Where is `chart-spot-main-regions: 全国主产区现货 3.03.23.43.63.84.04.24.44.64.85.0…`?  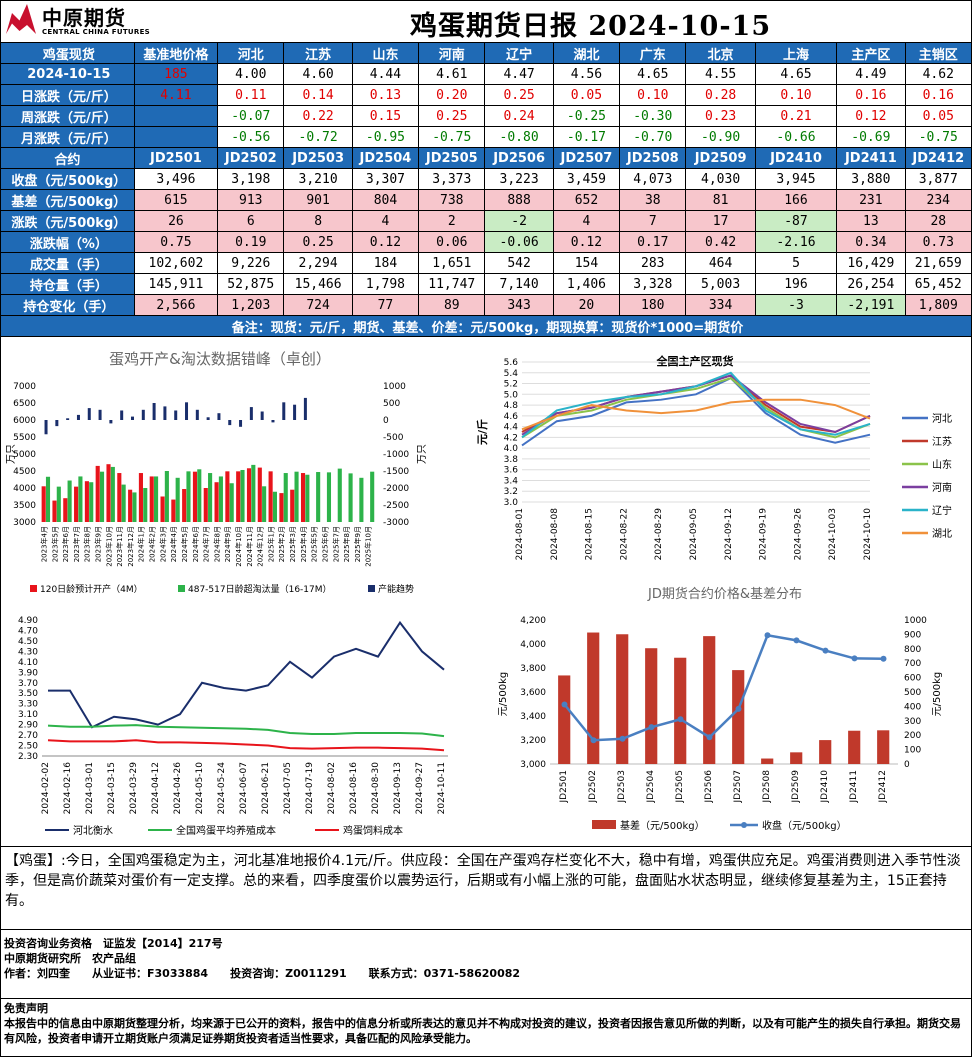
chart-spot-main-regions: 全国主产区现货 3.03.23.43.63.84.04.24.44.64.85.0… is located at coordinates (713, 457).